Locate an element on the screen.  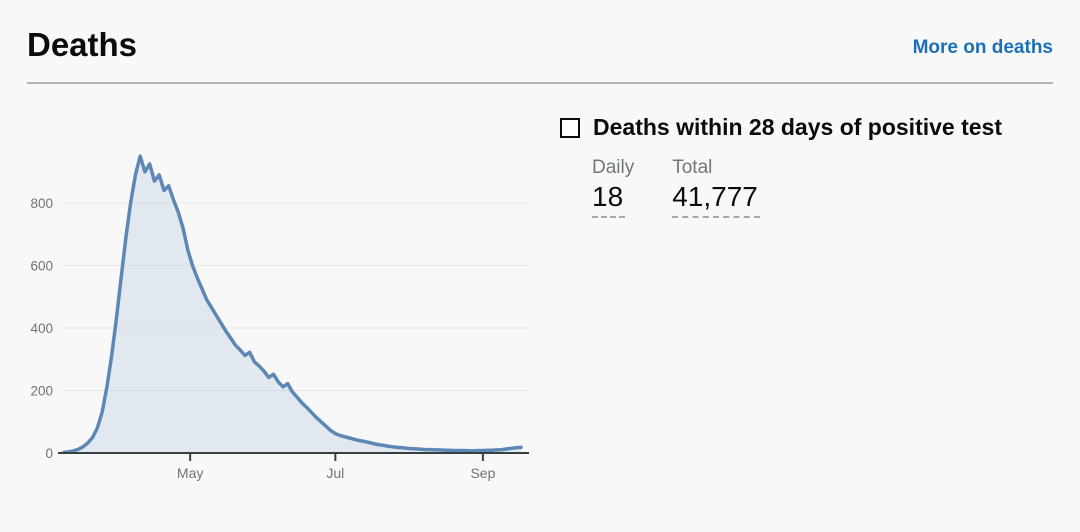
svg-text: 0 is located at coordinates (49, 453).